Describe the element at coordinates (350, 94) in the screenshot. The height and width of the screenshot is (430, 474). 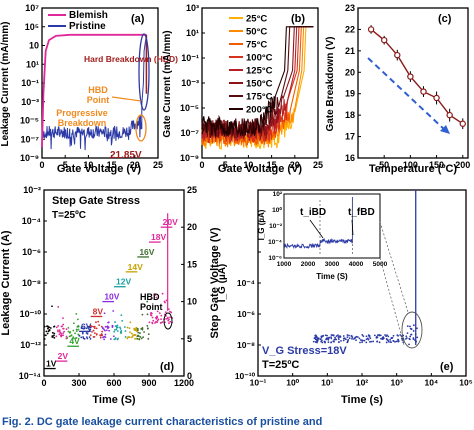
I see `y-tick-label: 19` at that location.